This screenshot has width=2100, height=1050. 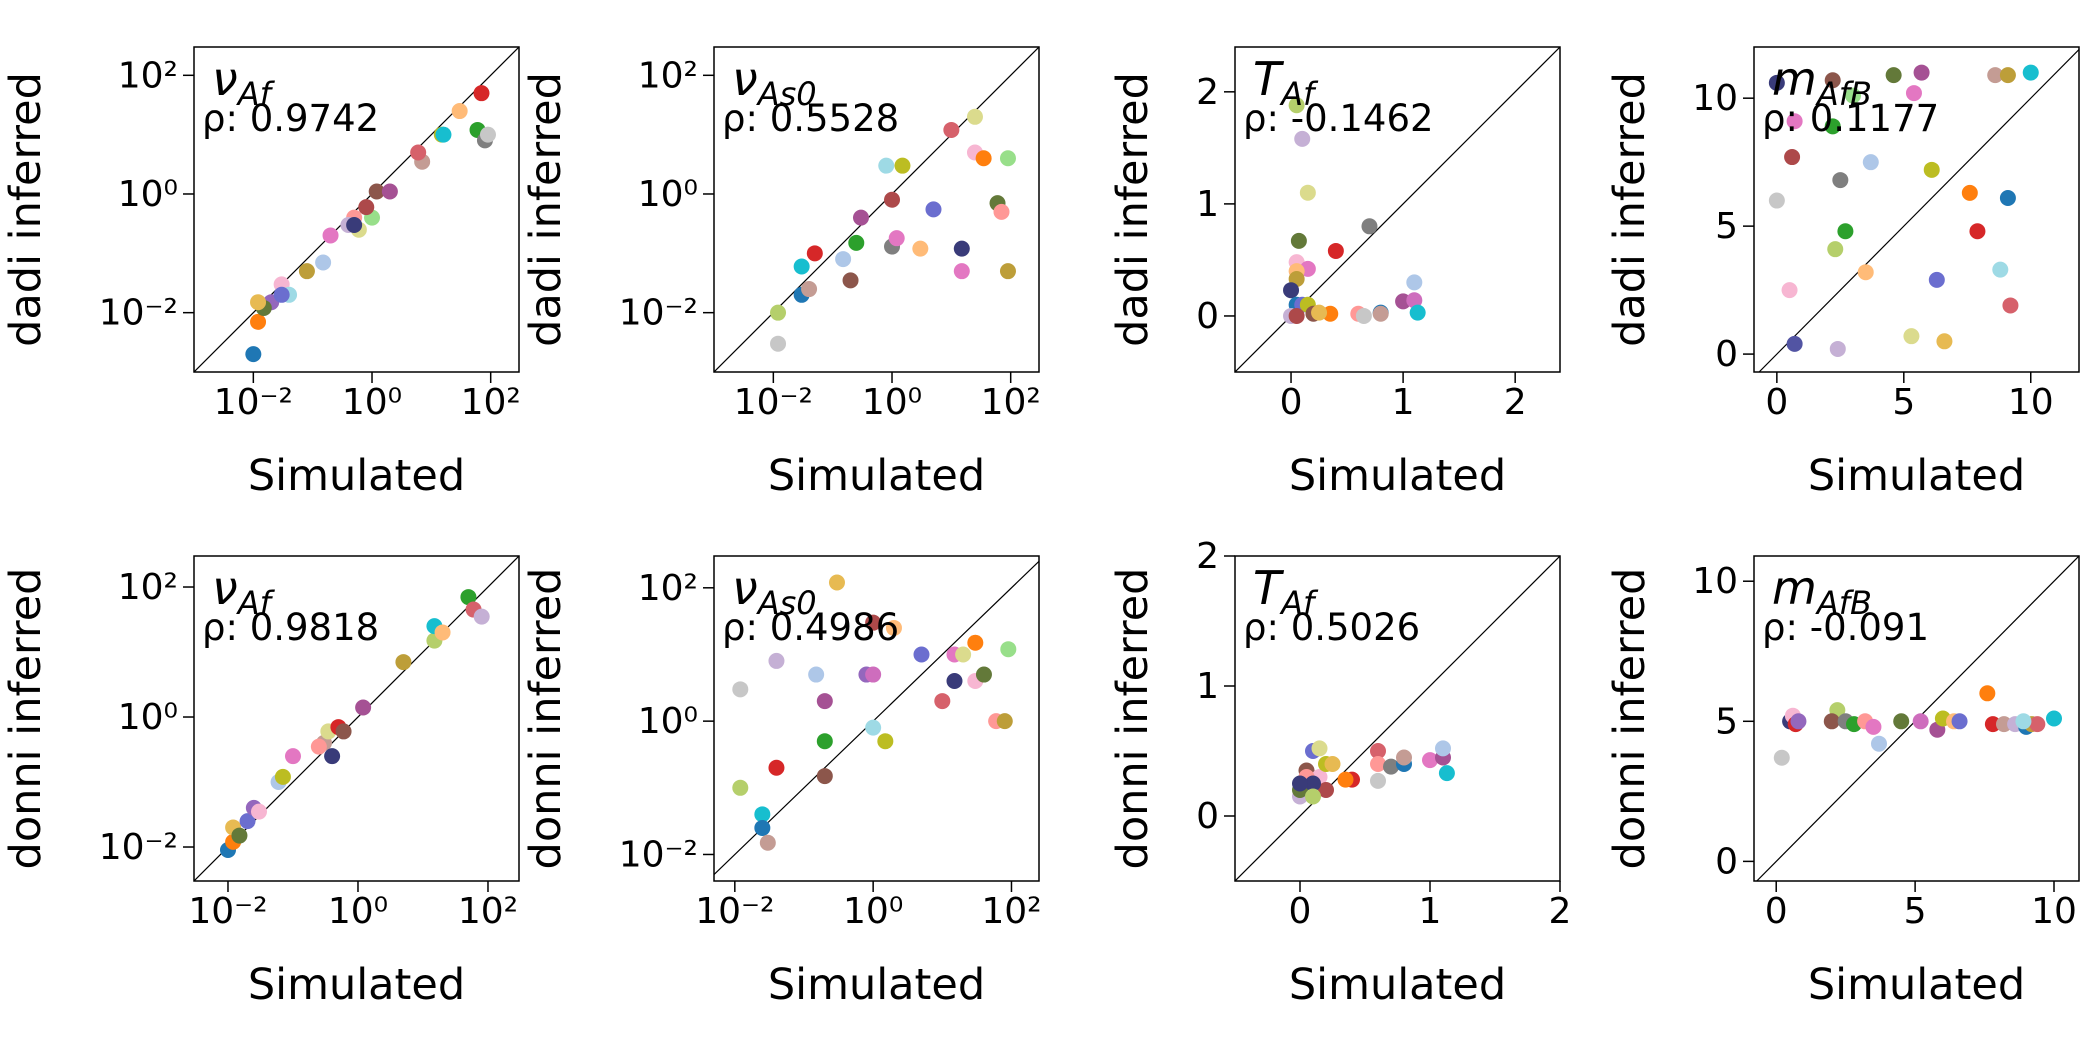 What do you see at coordinates (810, 118) in the screenshot?
I see `correlation: ρ: 0.5528` at bounding box center [810, 118].